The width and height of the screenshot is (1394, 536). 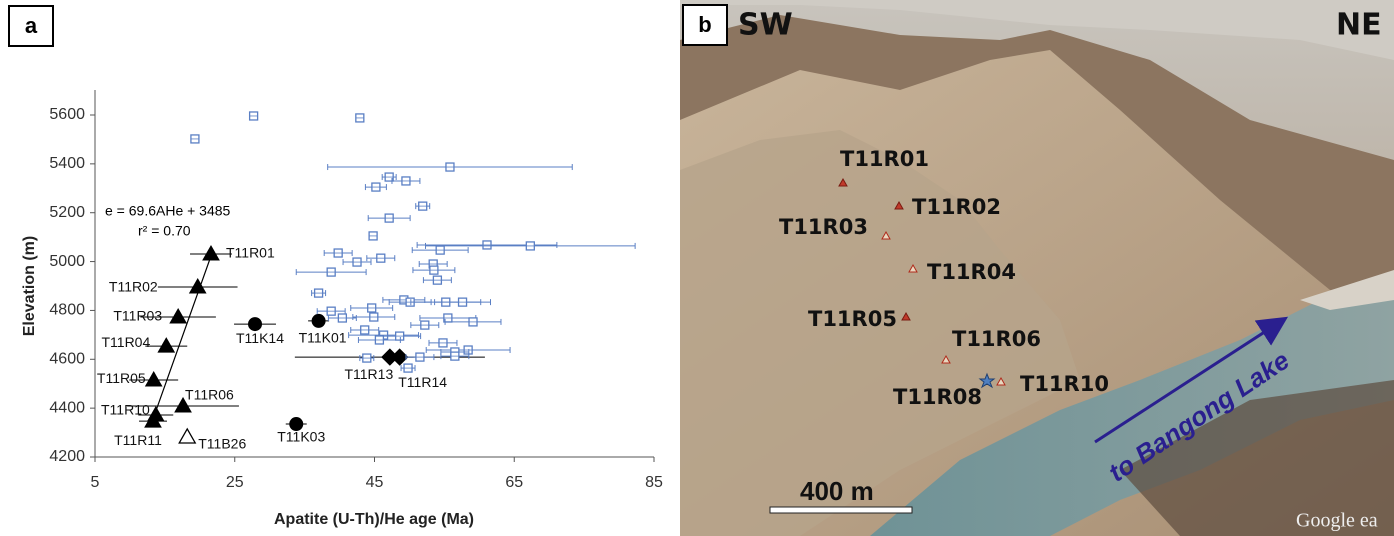 What do you see at coordinates (956, 207) in the screenshot?
I see `sample-label: T11R02` at bounding box center [956, 207].